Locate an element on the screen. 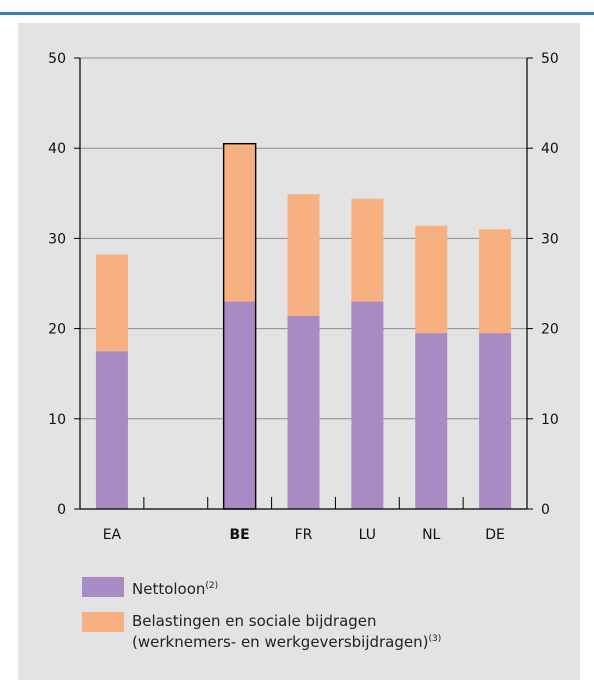 Image resolution: width=594 pixels, height=680 pixels. ytick-label-right-20: 20 is located at coordinates (550, 330).